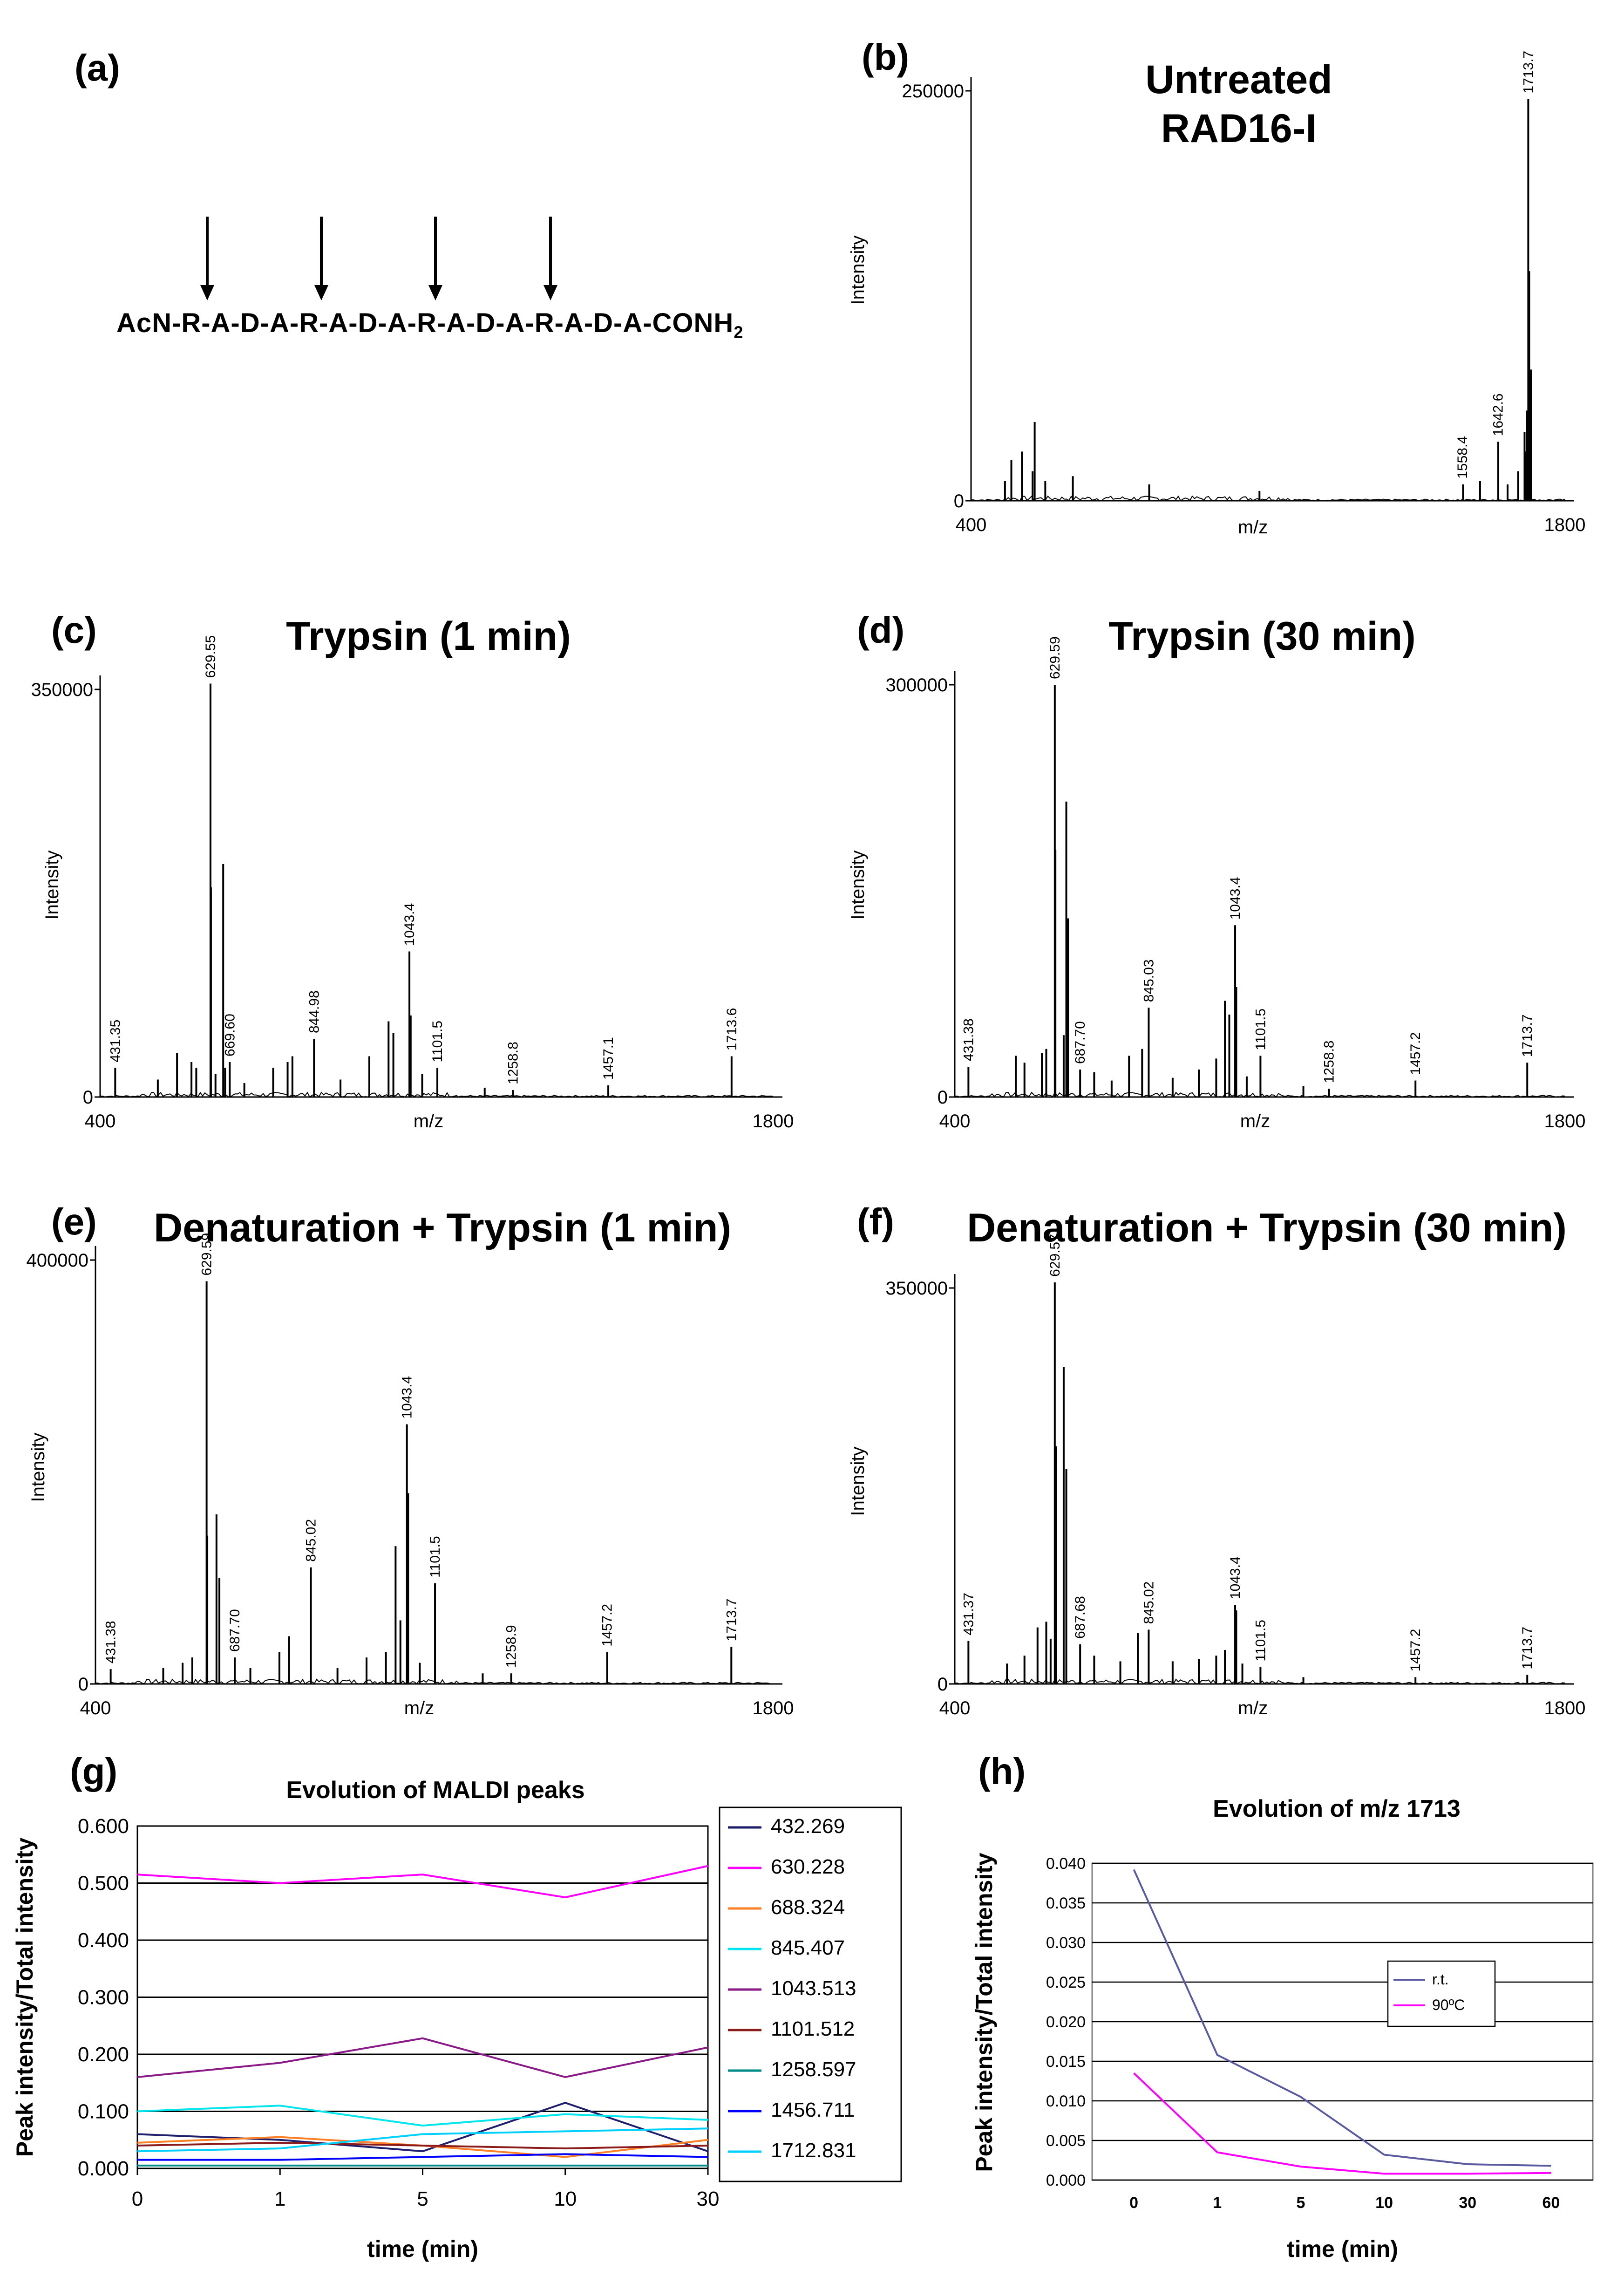 This screenshot has height=2283, width=1624. I want to click on peak-label: 669.60, so click(230, 1035).